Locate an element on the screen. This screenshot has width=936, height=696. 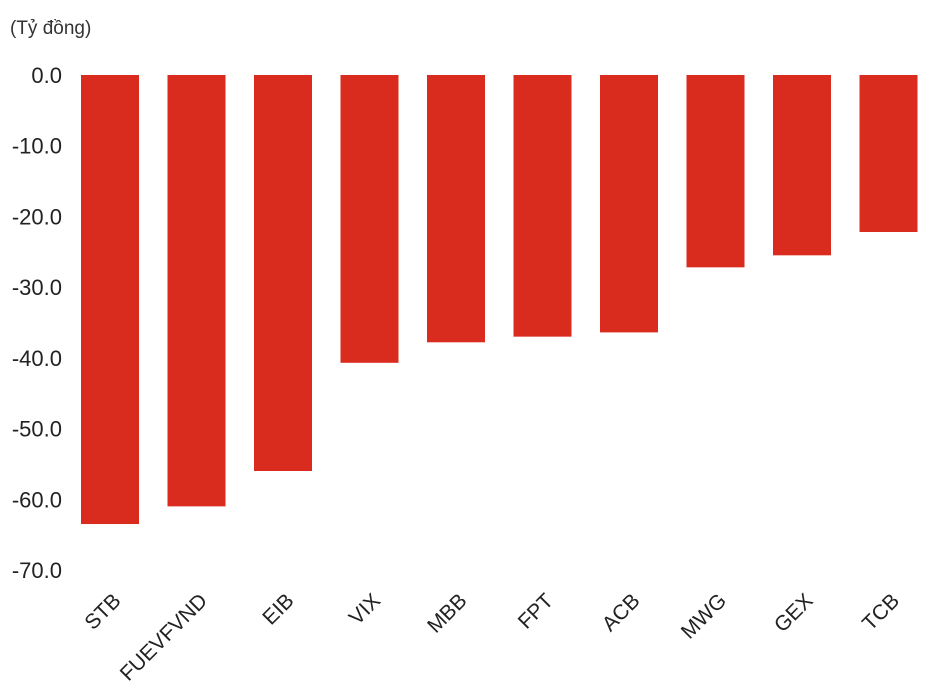
x-tick-label: ACB is located at coordinates (621, 612).